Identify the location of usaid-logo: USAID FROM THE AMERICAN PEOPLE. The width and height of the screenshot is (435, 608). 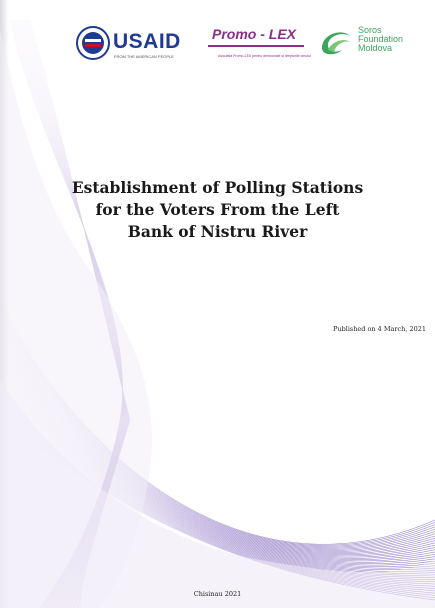
(136, 44).